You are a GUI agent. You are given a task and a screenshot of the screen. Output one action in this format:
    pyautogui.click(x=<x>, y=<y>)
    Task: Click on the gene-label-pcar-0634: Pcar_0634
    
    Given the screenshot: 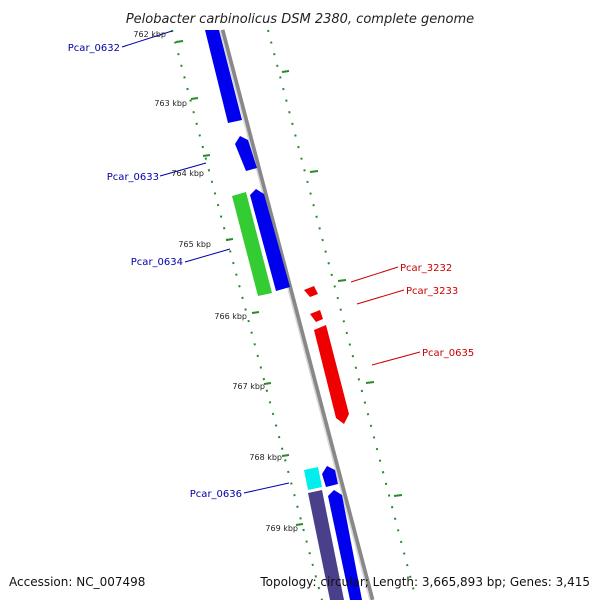 What is the action you would take?
    pyautogui.click(x=157, y=262)
    